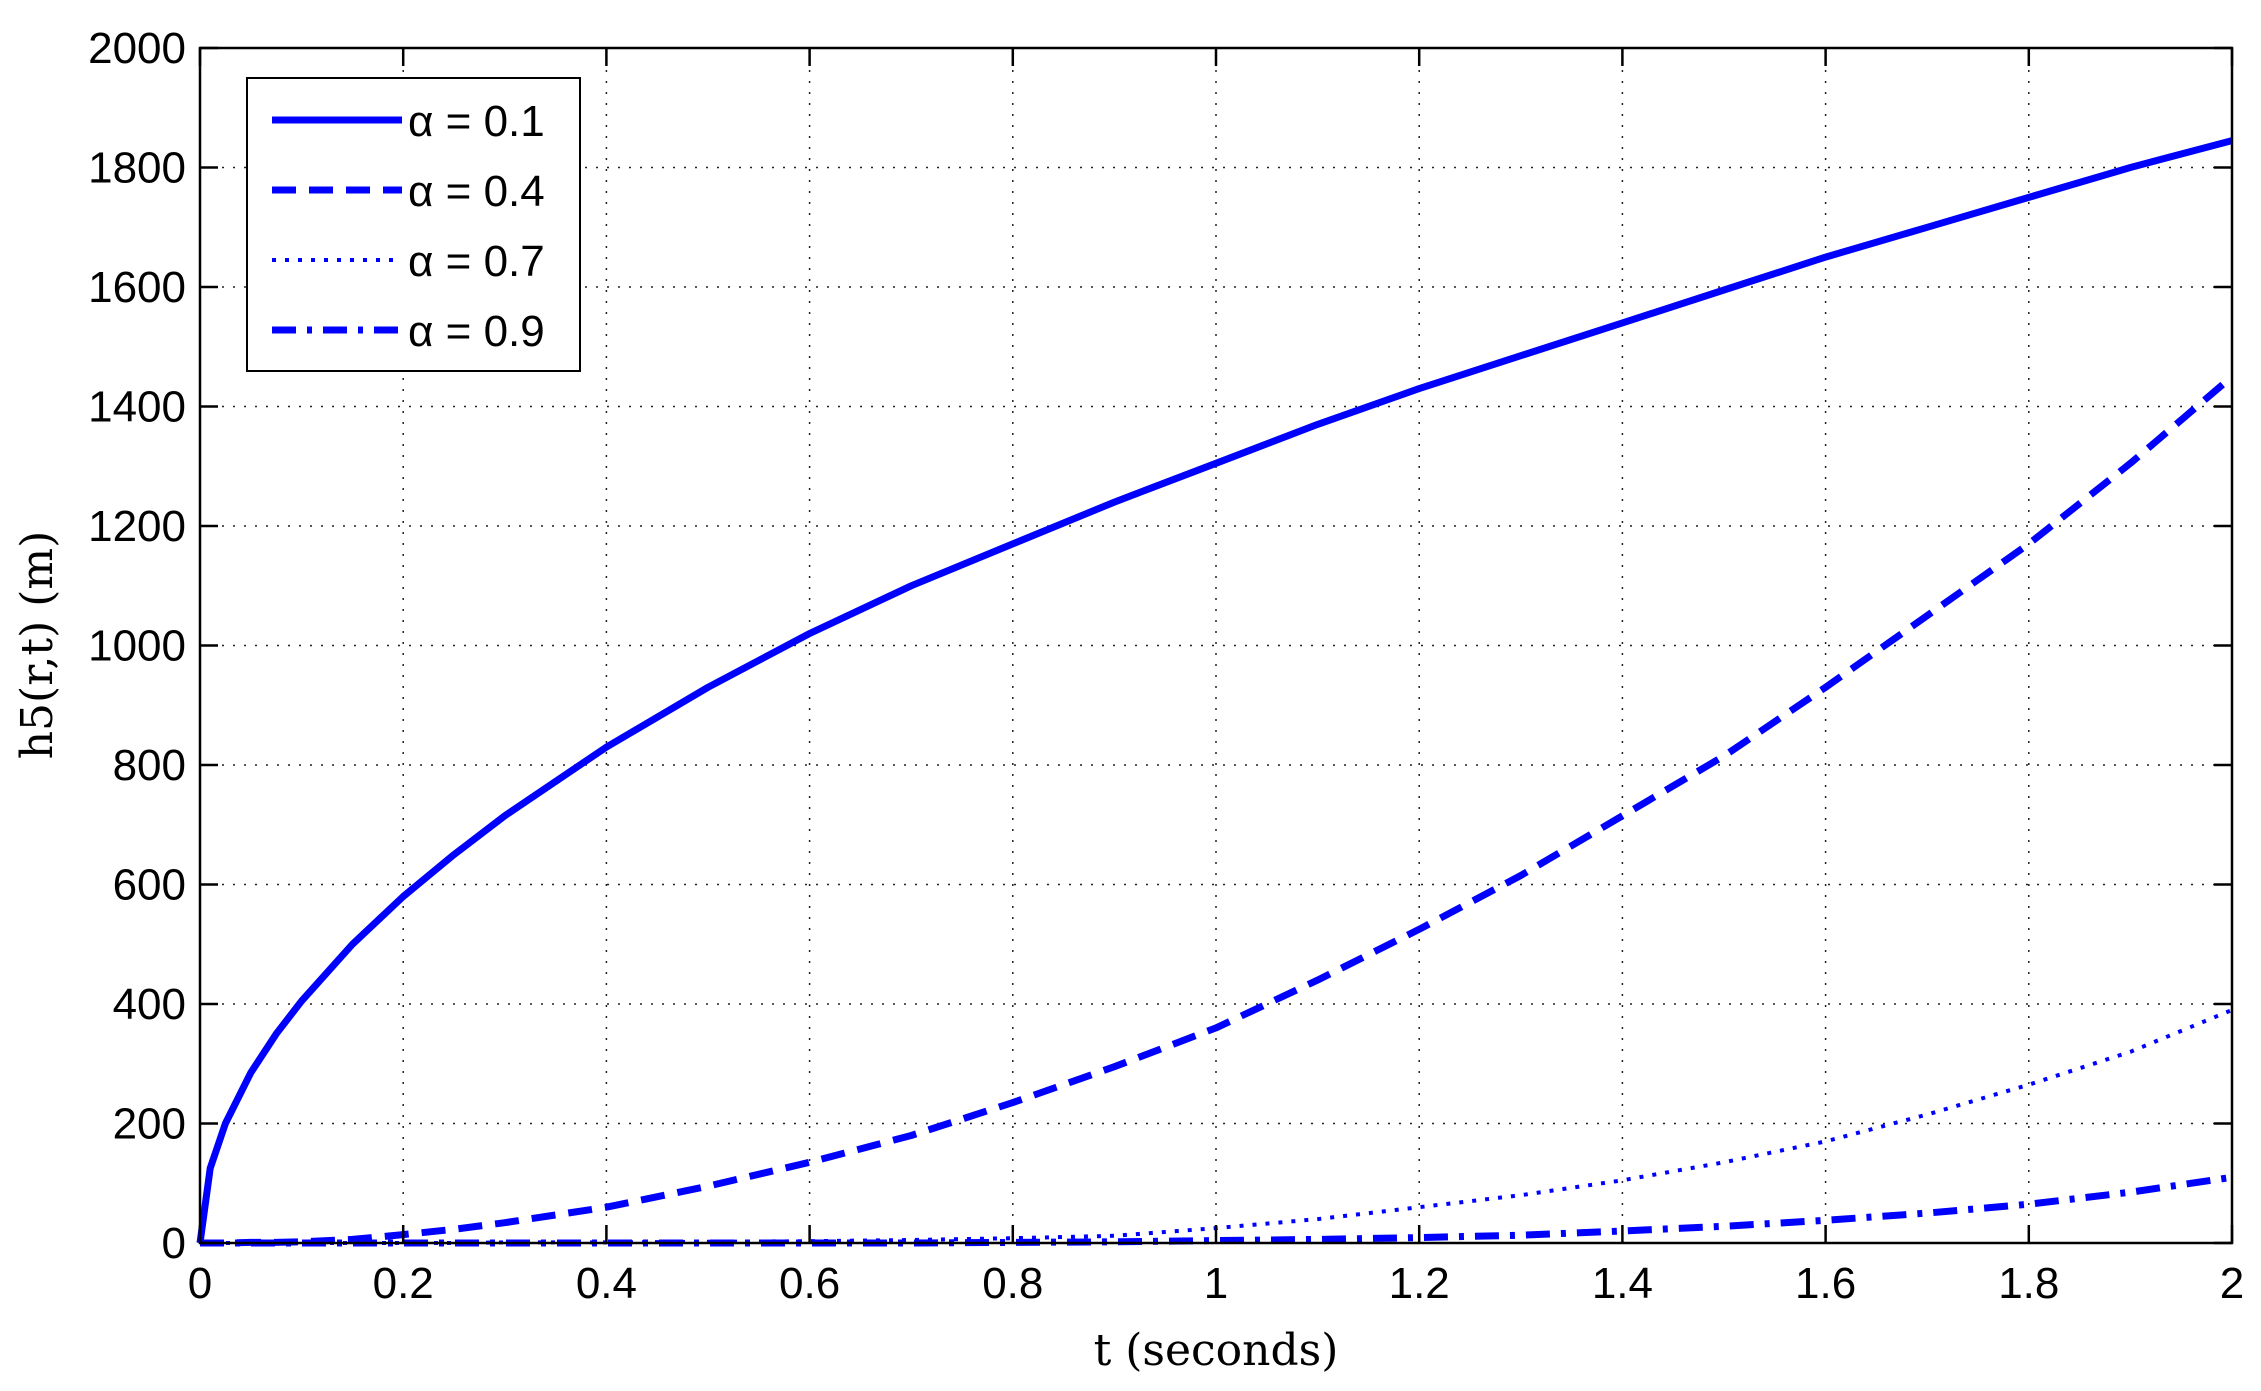  Describe the element at coordinates (149, 1004) in the screenshot. I see `y-tick-label: 400` at that location.